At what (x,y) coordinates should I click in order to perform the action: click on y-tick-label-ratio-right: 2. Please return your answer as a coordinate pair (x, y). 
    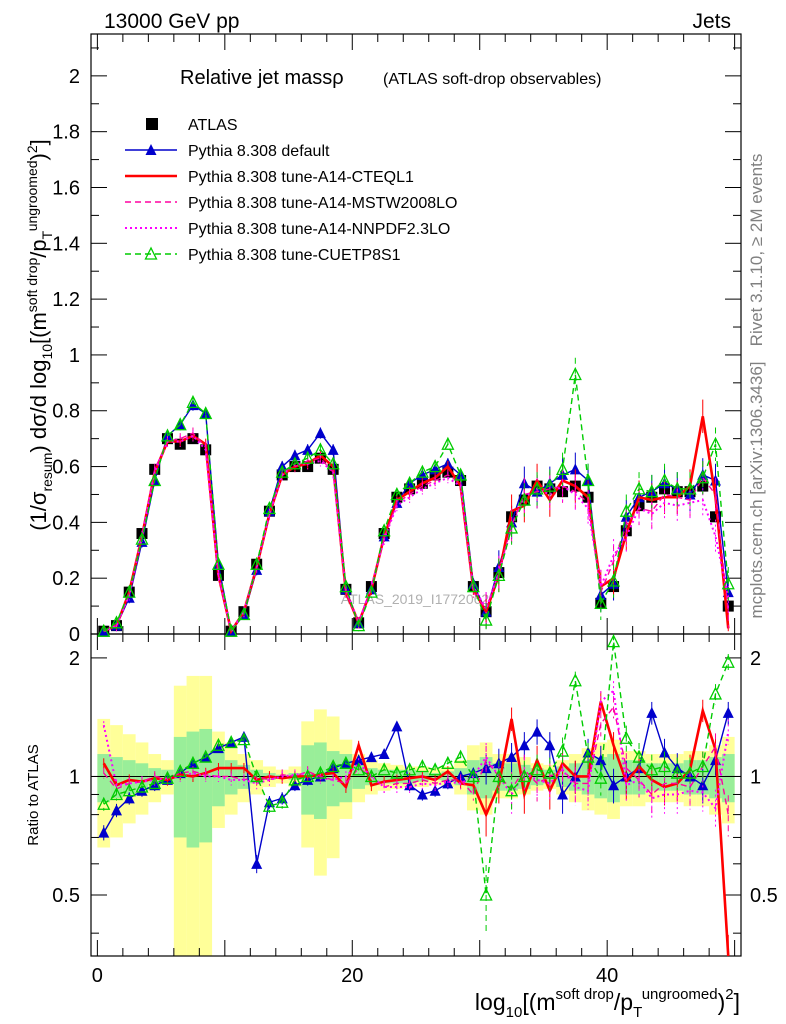
    Looking at the image, I should click on (755, 659).